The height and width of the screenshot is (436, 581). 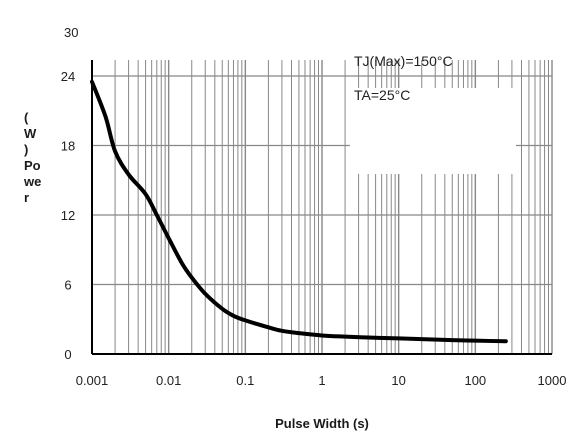 What do you see at coordinates (382, 95) in the screenshot?
I see `ta-annotation: TA=25°C` at bounding box center [382, 95].